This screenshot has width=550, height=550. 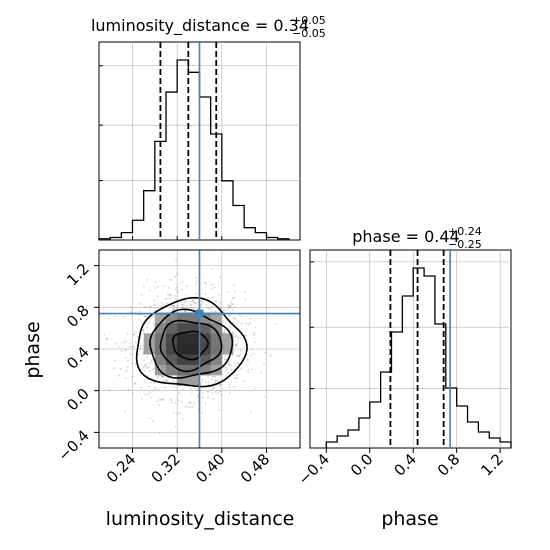 I want to click on x-tick-label: 0.8, so click(x=449, y=465).